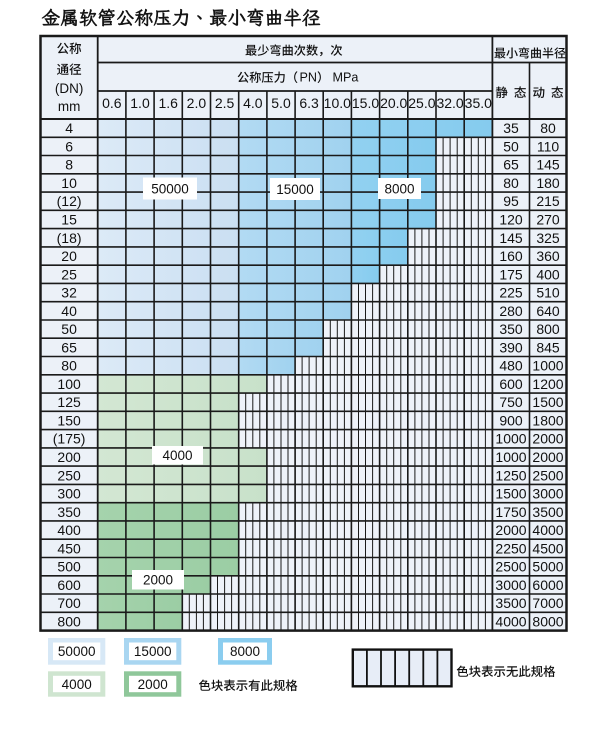  What do you see at coordinates (309, 103) in the screenshot?
I see `svg-text: 6.3` at bounding box center [309, 103].